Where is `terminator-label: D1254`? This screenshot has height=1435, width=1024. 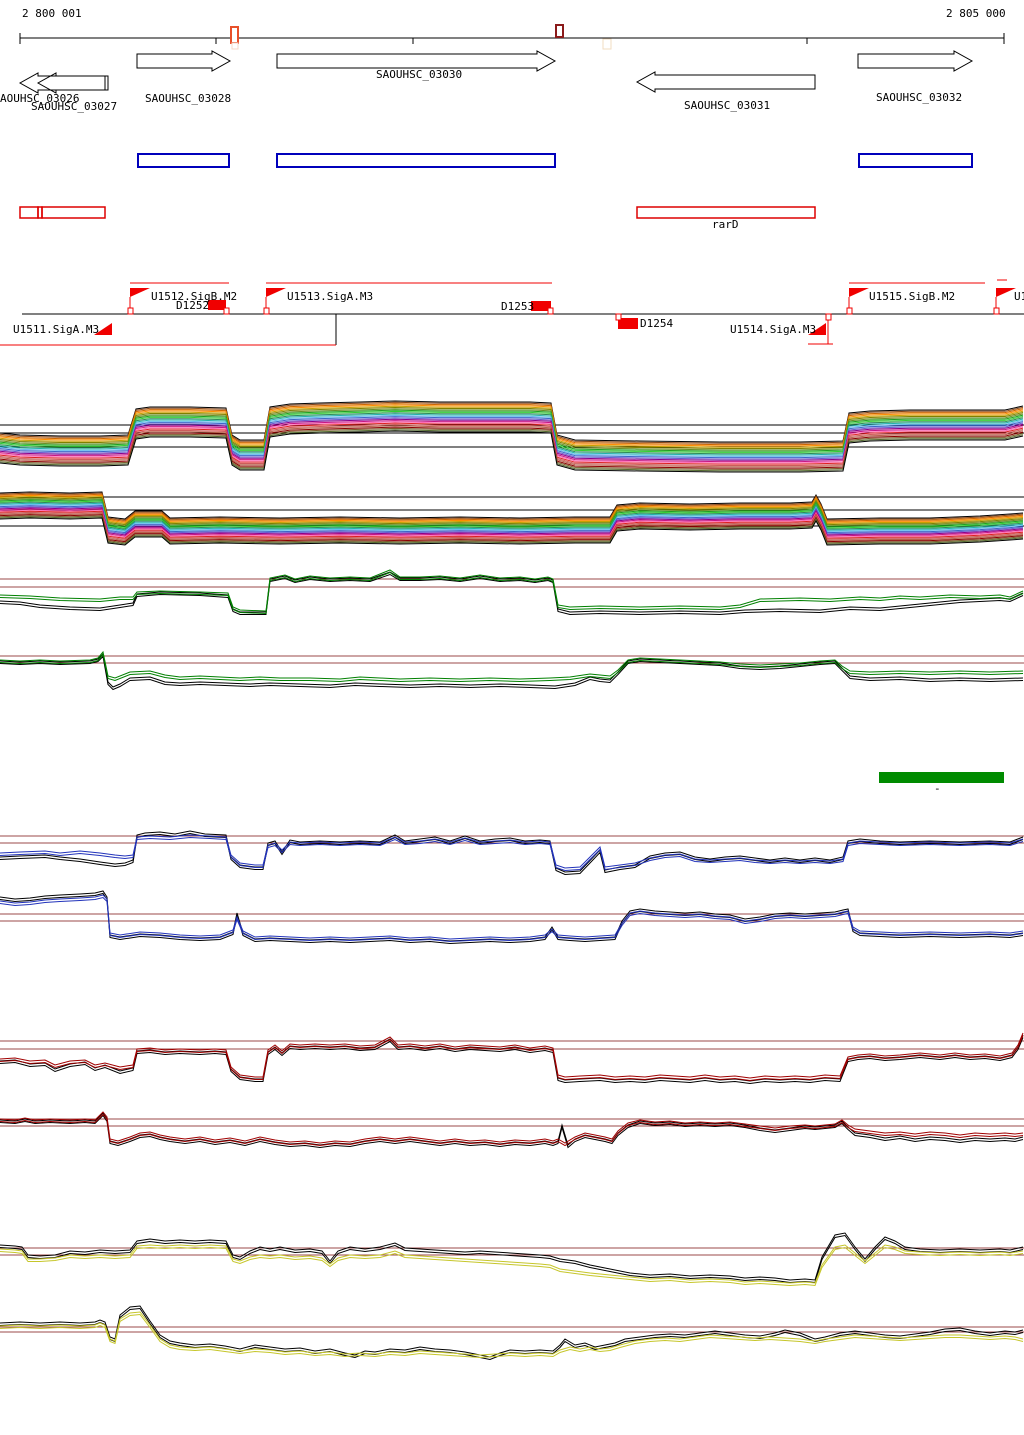
terminator-label: D1254 is located at coordinates (657, 323).